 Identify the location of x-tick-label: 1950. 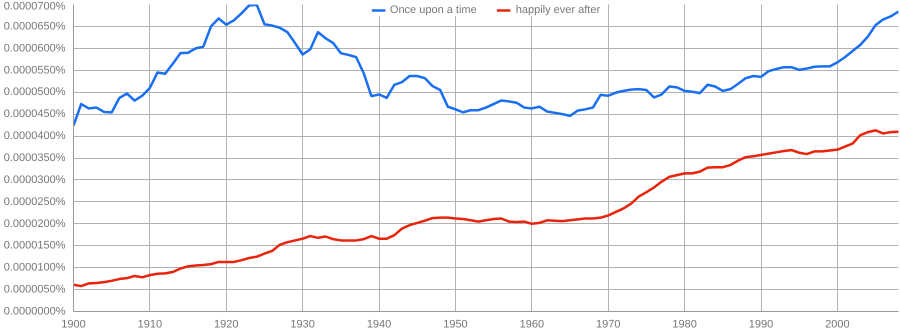
(455, 324).